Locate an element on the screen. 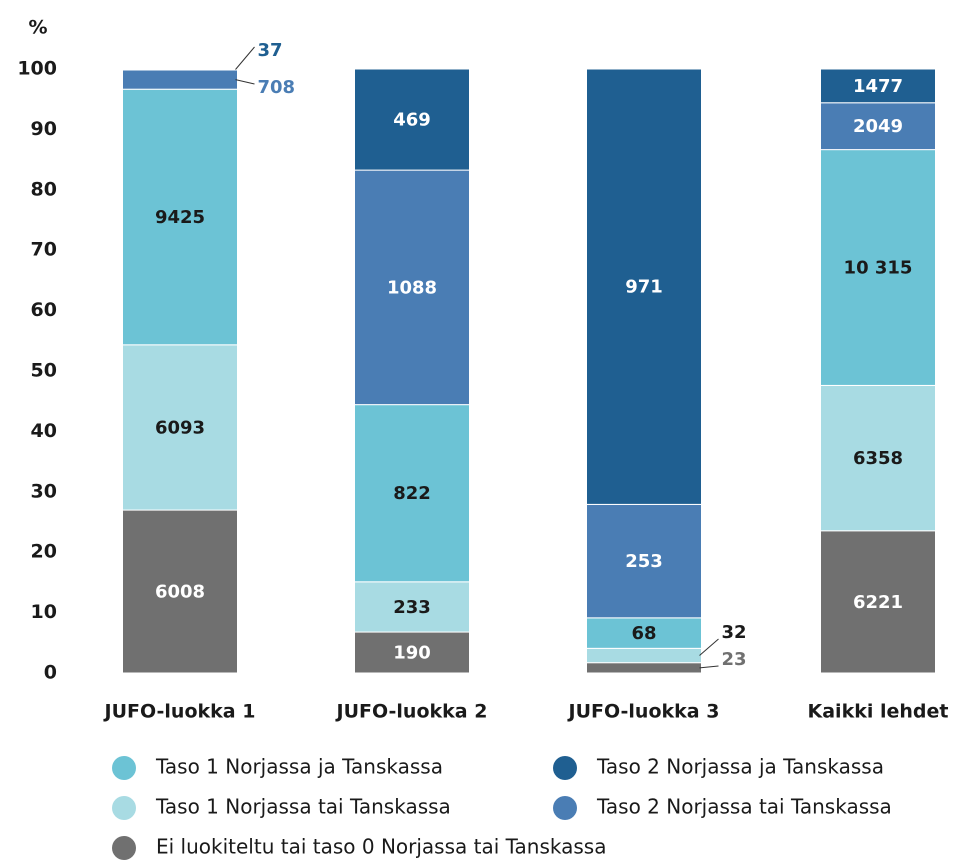  legend-label: Taso 2 Norjassa ja Tanskassa is located at coordinates (740, 767).